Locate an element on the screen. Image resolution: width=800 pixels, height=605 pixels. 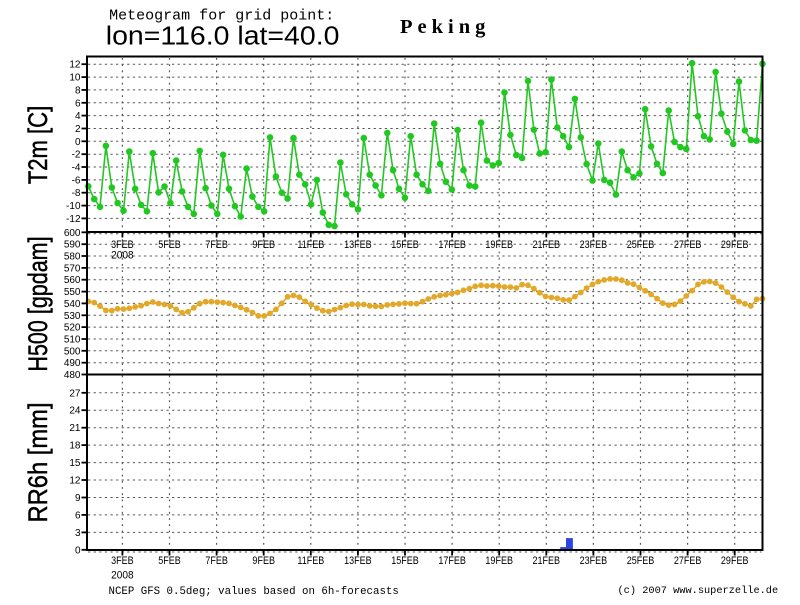
svg-text: -8 is located at coordinates (76, 193).